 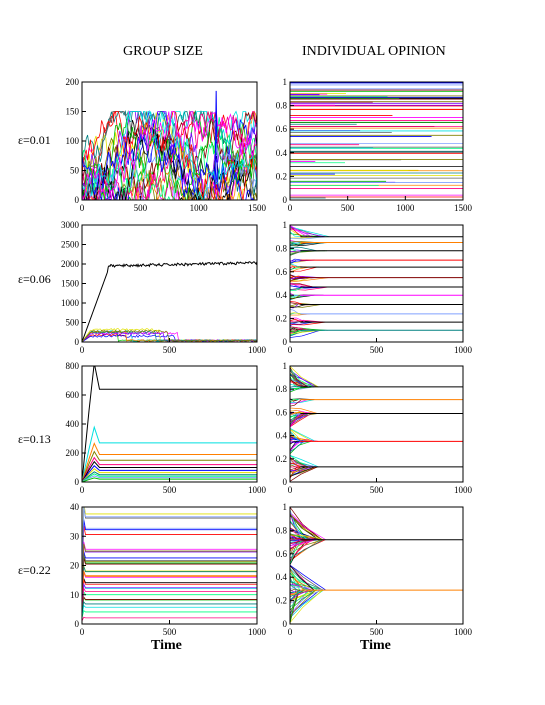 I want to click on panel-3: 0 500 1000 0 0.2 0.4 0.6 0.8 1, so click(x=374, y=287).